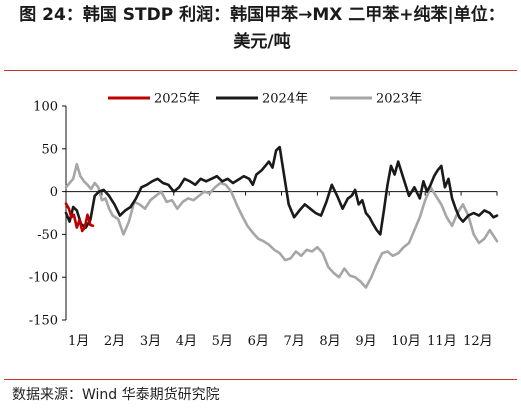 The height and width of the screenshot is (409, 521). What do you see at coordinates (49, 149) in the screenshot?
I see `y-tick-label: 50` at bounding box center [49, 149].